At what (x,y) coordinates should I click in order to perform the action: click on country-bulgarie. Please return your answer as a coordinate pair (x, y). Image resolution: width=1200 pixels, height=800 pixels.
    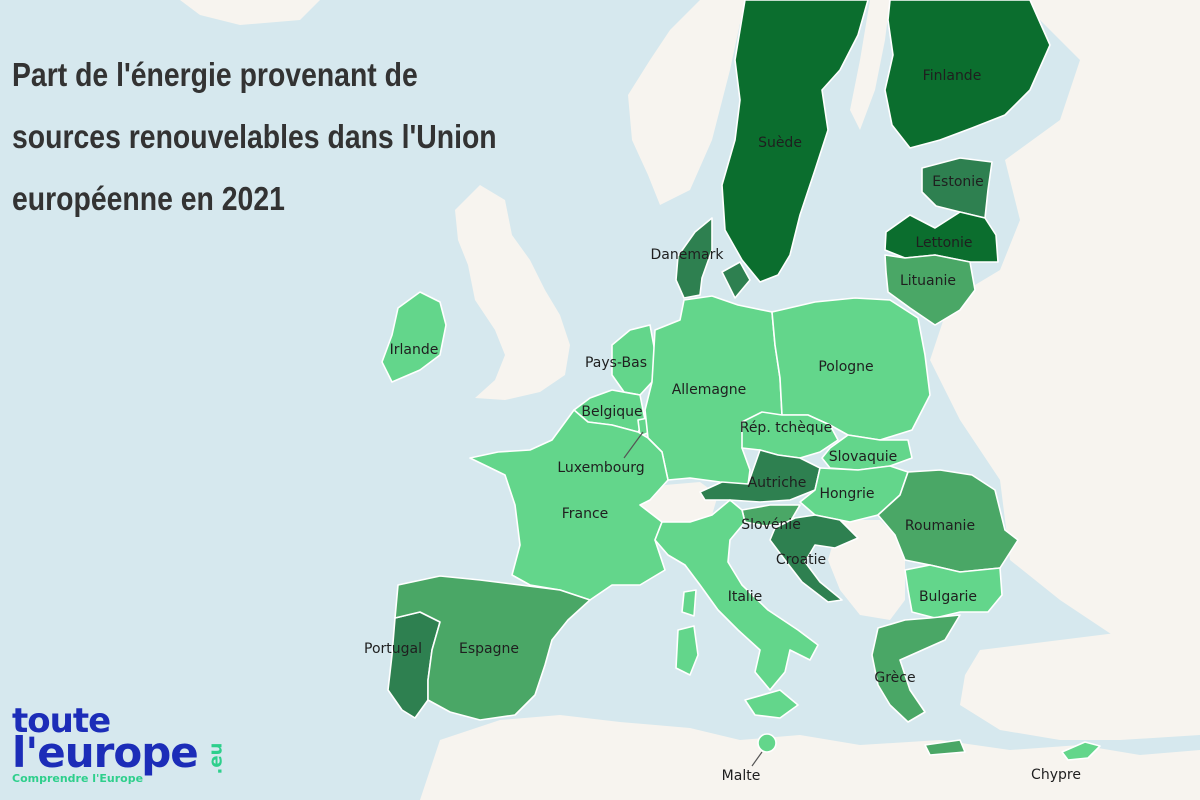
    Looking at the image, I should click on (953, 591).